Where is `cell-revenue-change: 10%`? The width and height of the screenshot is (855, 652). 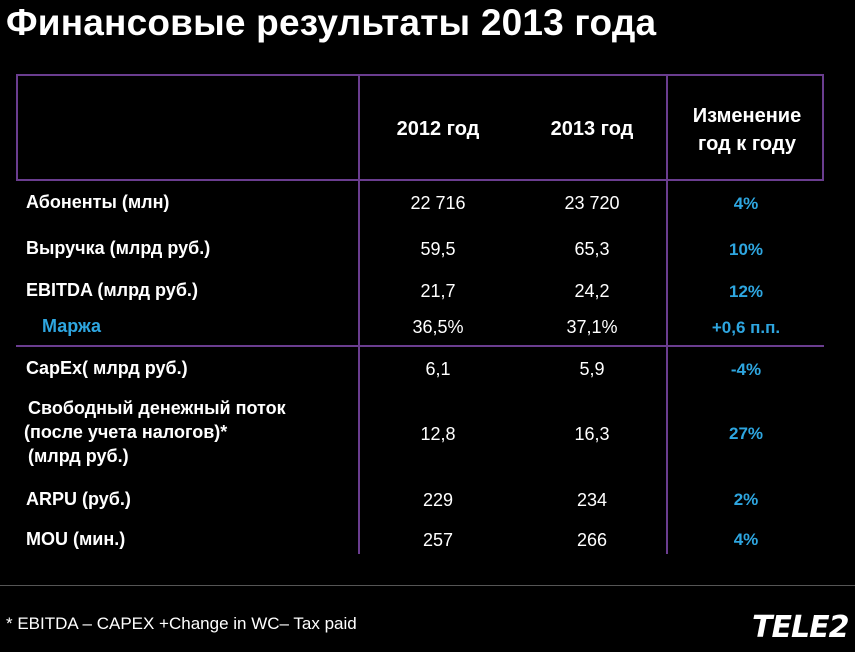
cell-revenue-change: 10% is located at coordinates (746, 249).